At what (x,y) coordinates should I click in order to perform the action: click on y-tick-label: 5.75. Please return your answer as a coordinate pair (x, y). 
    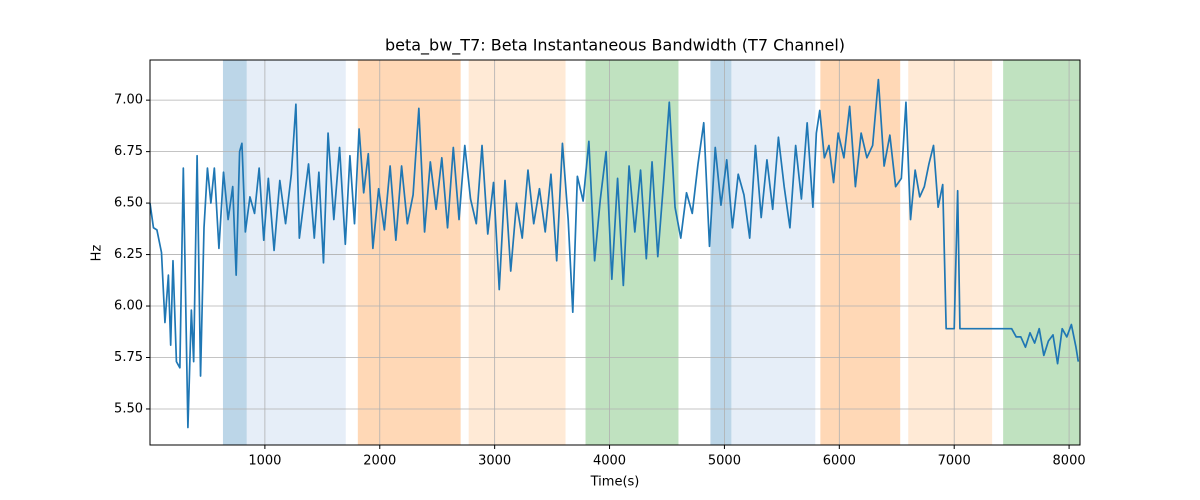
    Looking at the image, I should click on (128, 357).